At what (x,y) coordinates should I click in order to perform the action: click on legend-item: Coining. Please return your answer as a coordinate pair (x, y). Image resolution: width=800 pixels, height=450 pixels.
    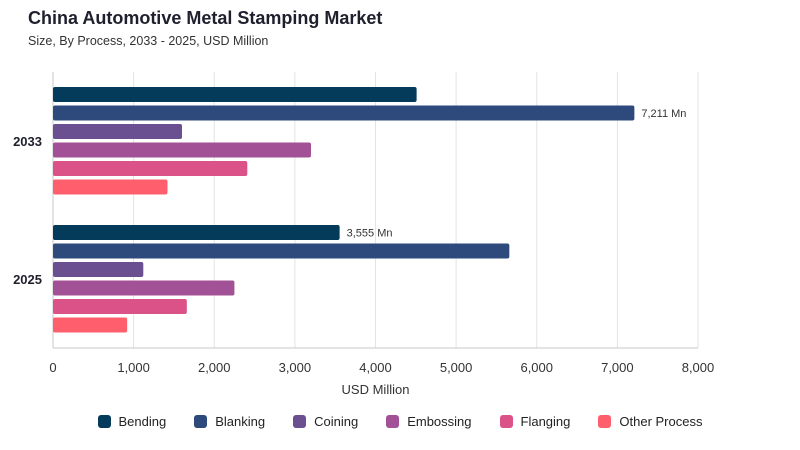
    Looking at the image, I should click on (325, 421).